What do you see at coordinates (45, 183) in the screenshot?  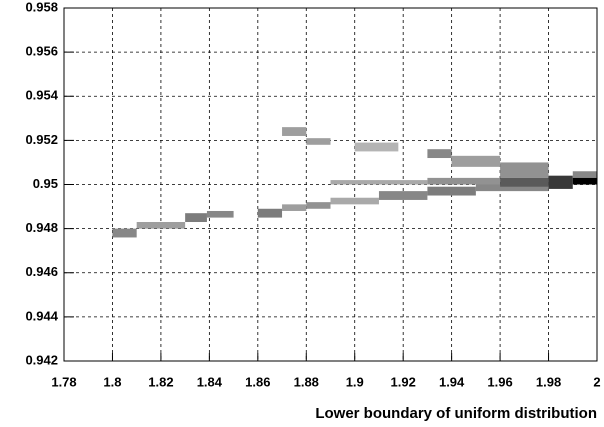 I see `y-tick-label: 0.95` at bounding box center [45, 183].